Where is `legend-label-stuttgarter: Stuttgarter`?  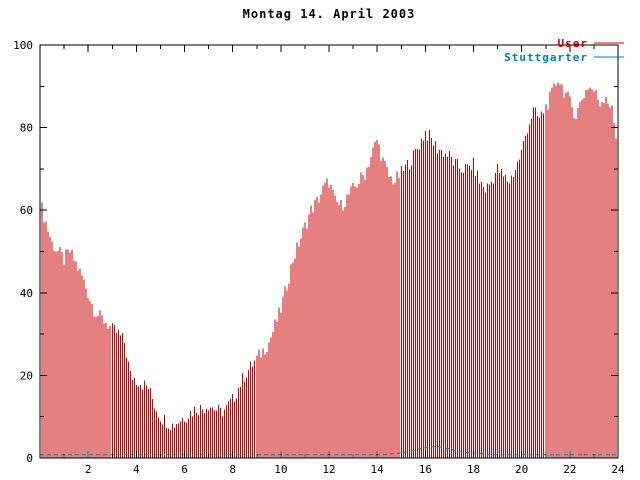
legend-label-stuttgarter: Stuttgarter is located at coordinates (546, 57).